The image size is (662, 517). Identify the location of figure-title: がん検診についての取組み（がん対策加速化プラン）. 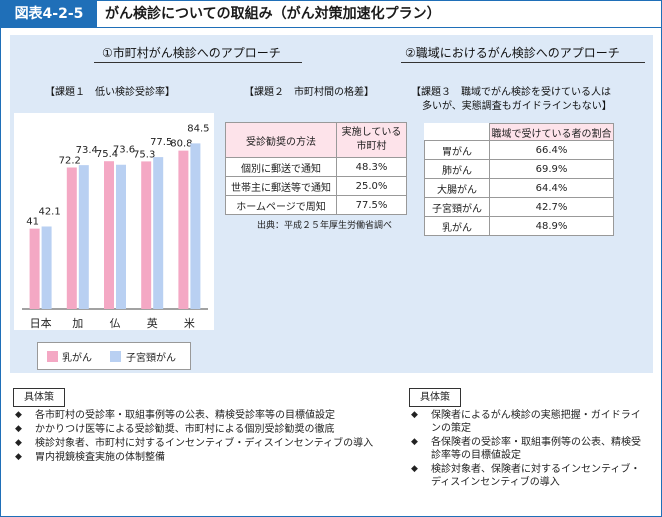
(273, 14).